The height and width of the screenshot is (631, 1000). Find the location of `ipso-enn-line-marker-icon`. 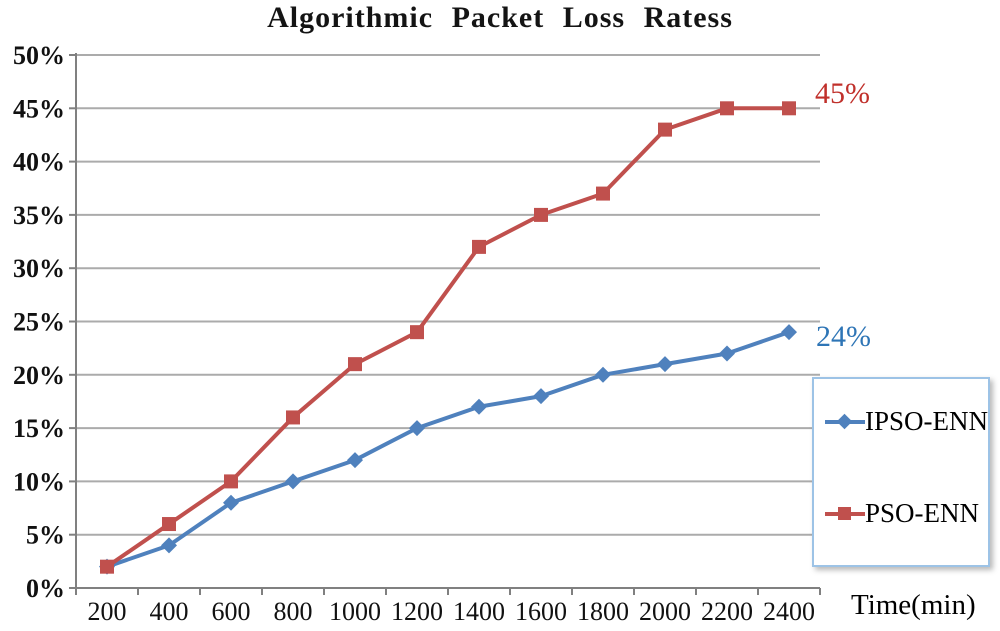

ipso-enn-line-marker-icon is located at coordinates (845, 422).